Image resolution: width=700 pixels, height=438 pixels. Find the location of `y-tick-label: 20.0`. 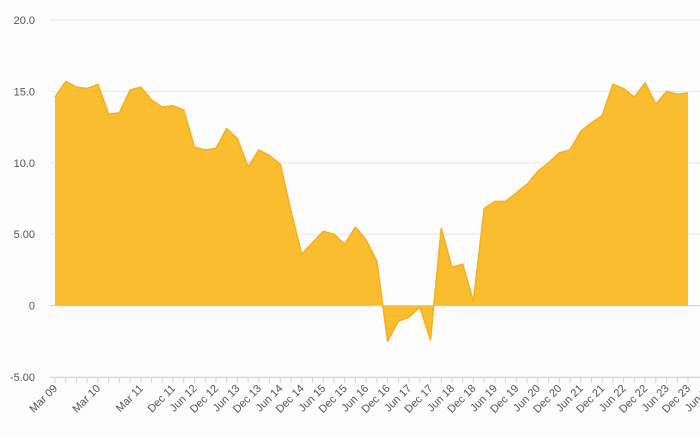

y-tick-label: 20.0 is located at coordinates (24, 21).